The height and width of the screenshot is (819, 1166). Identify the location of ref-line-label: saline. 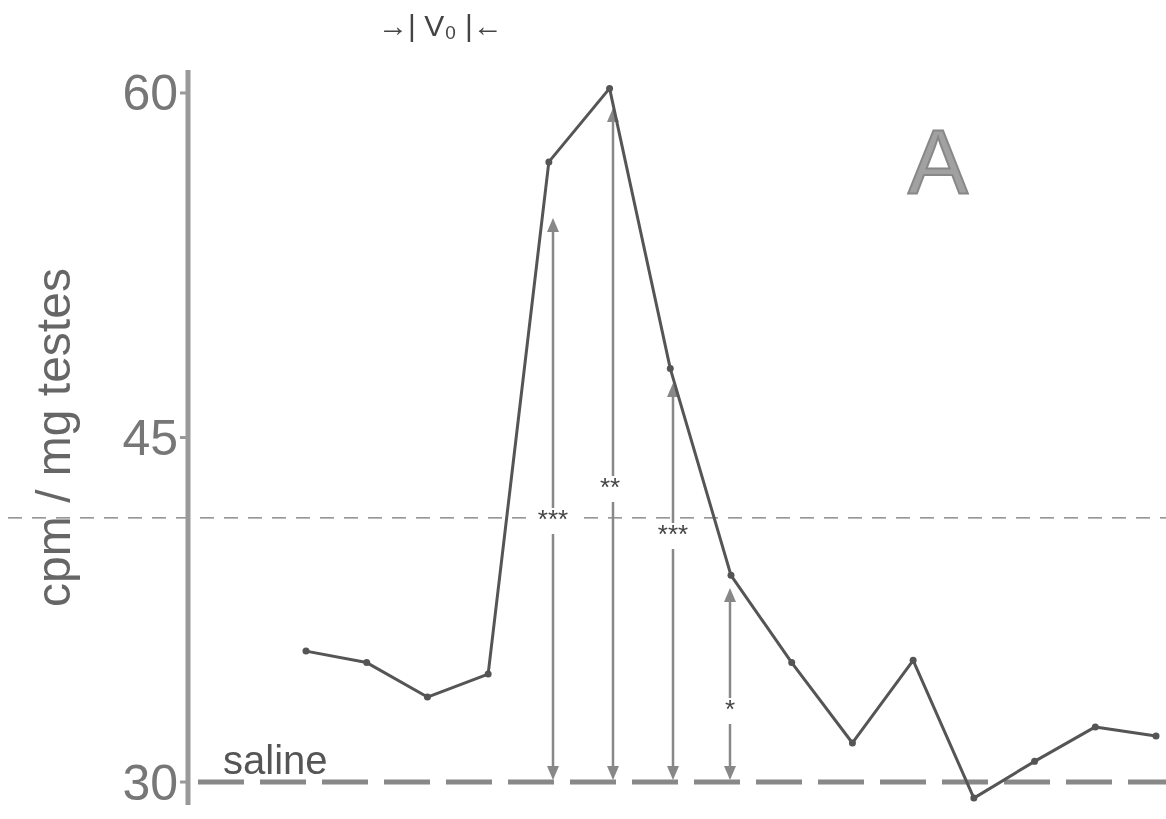
(275, 760).